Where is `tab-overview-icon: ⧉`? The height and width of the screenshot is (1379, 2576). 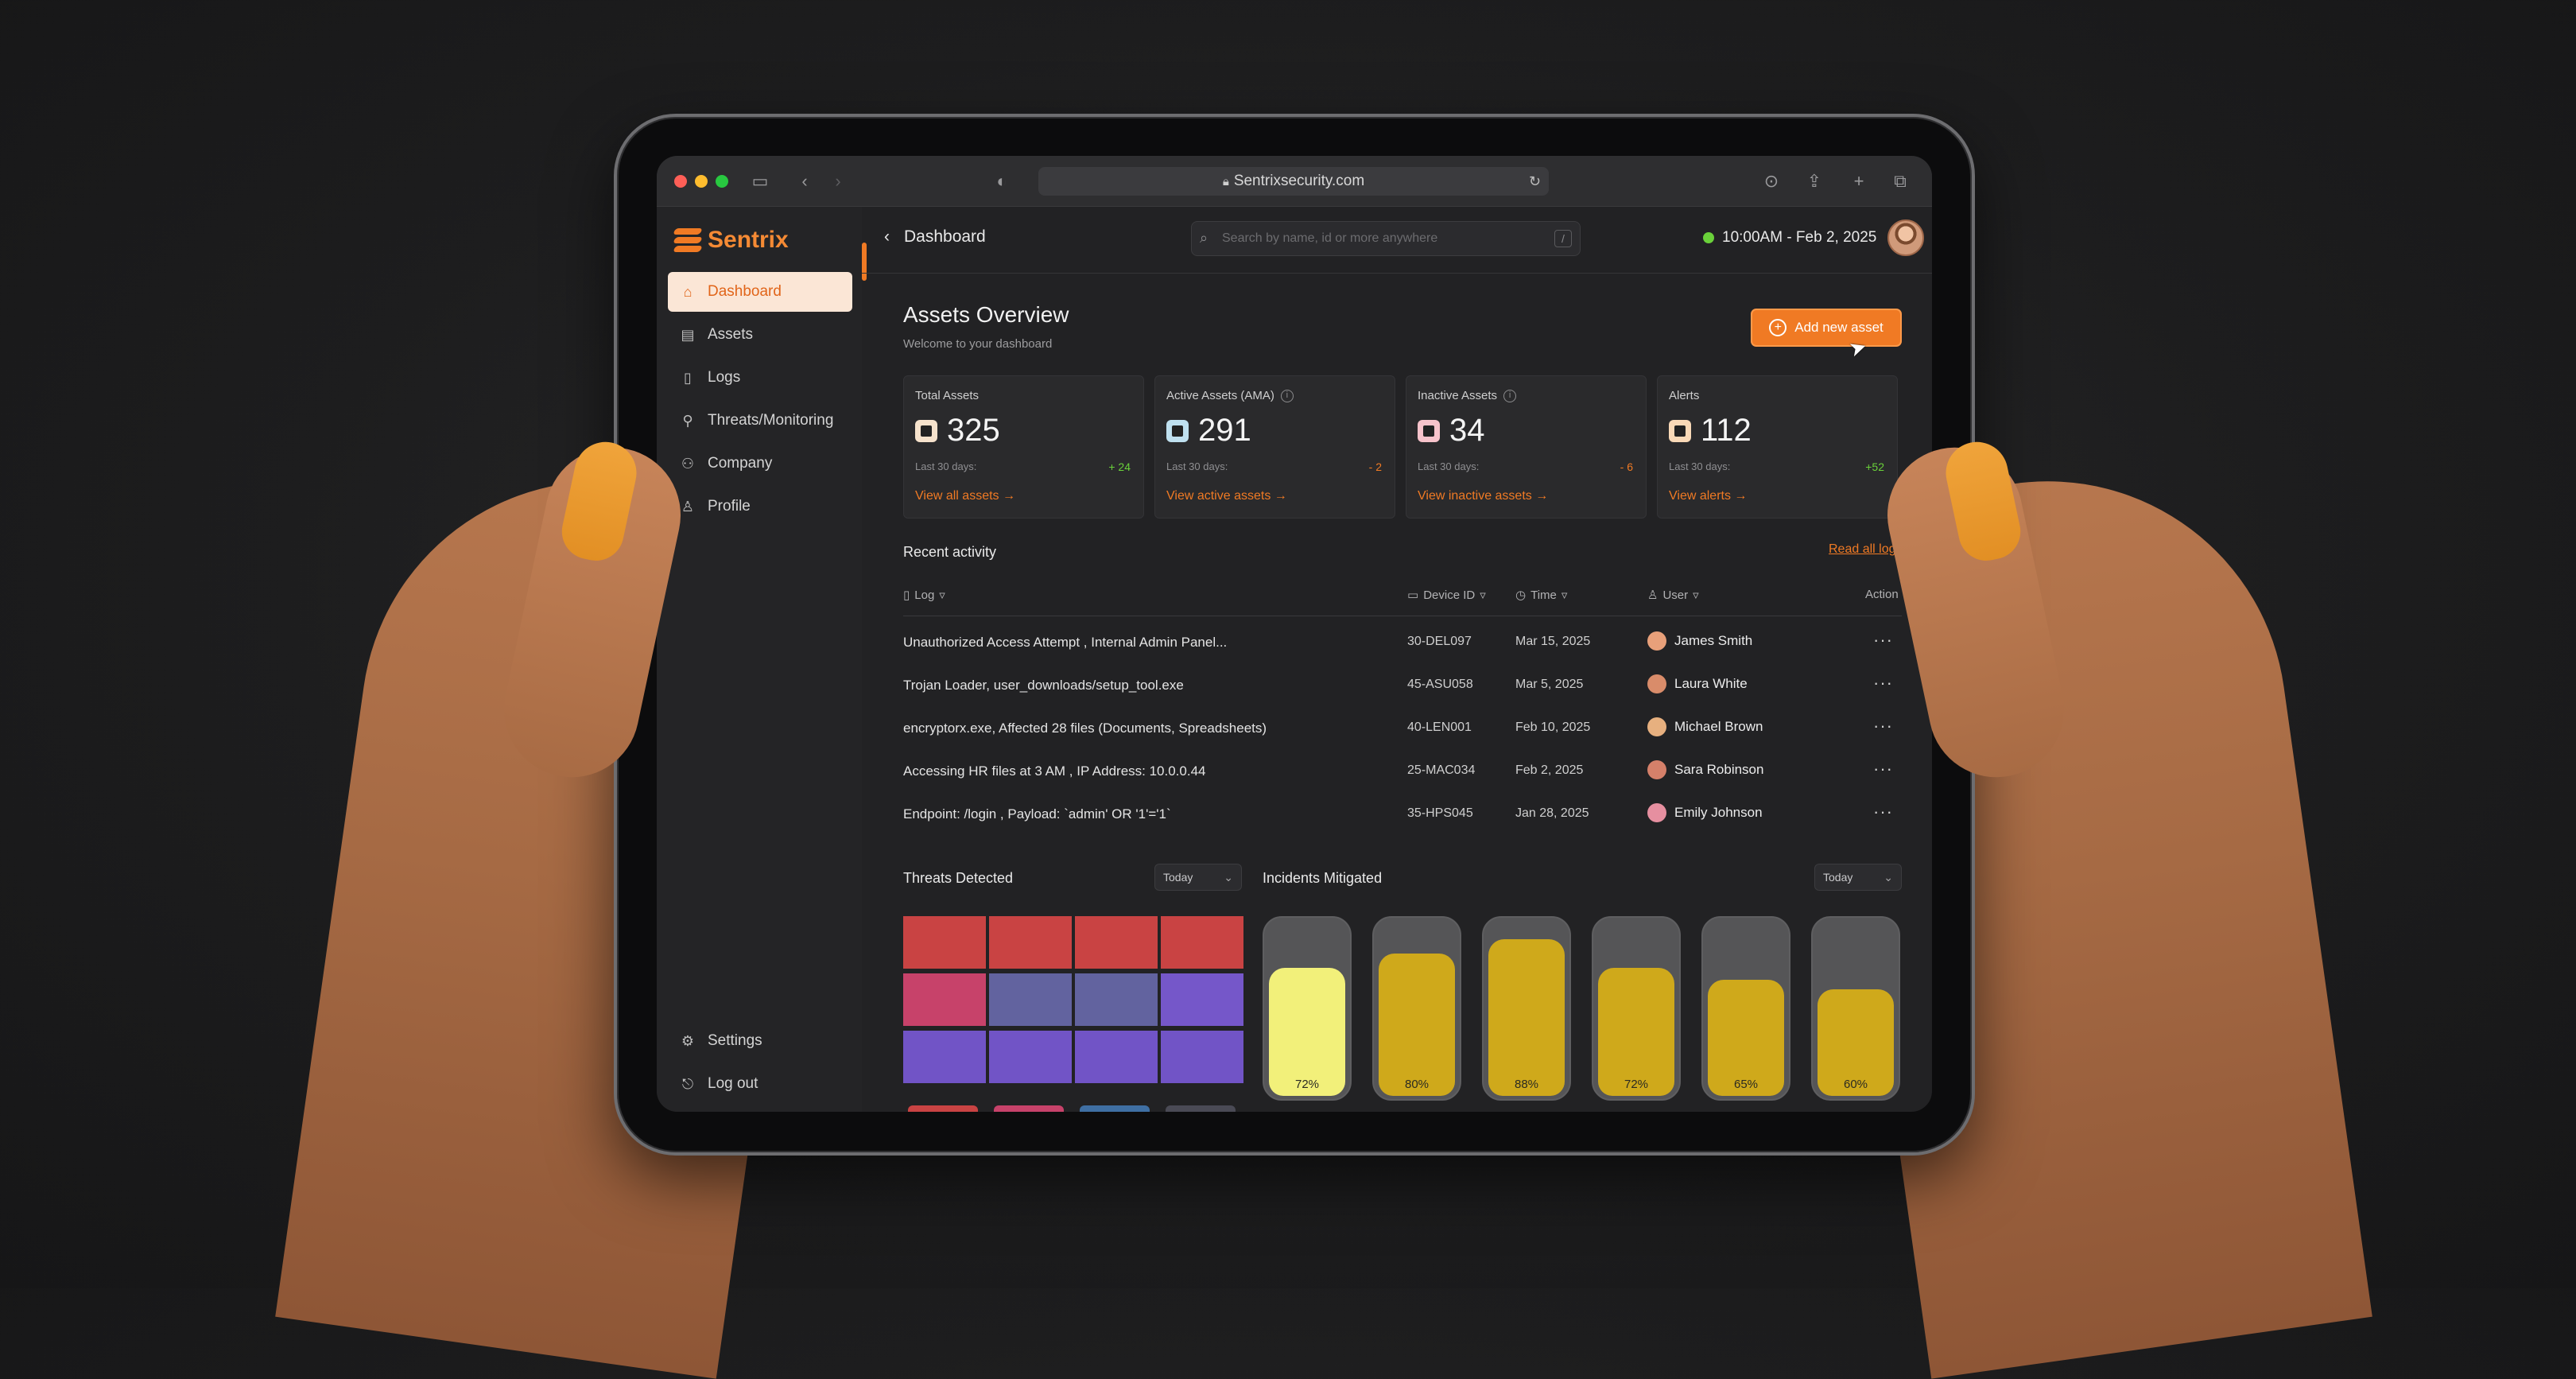
tab-overview-icon: ⧉ is located at coordinates (1901, 181).